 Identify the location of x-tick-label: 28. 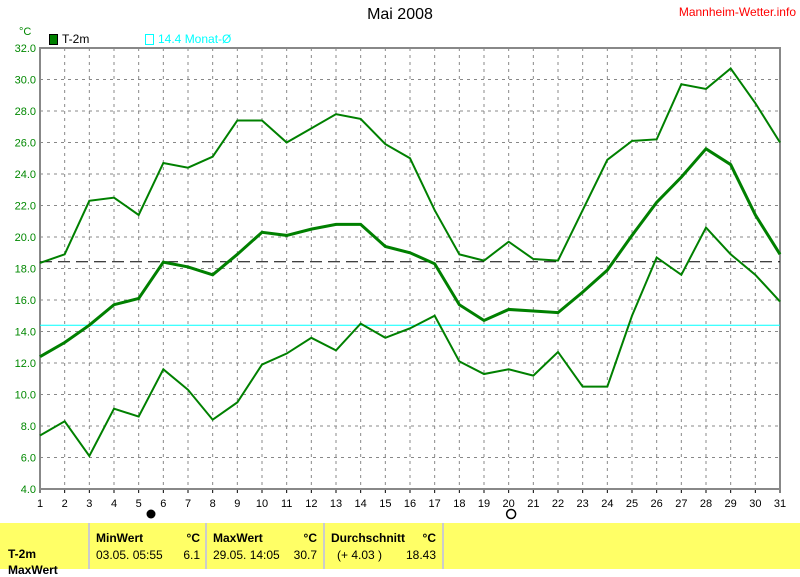
(706, 504).